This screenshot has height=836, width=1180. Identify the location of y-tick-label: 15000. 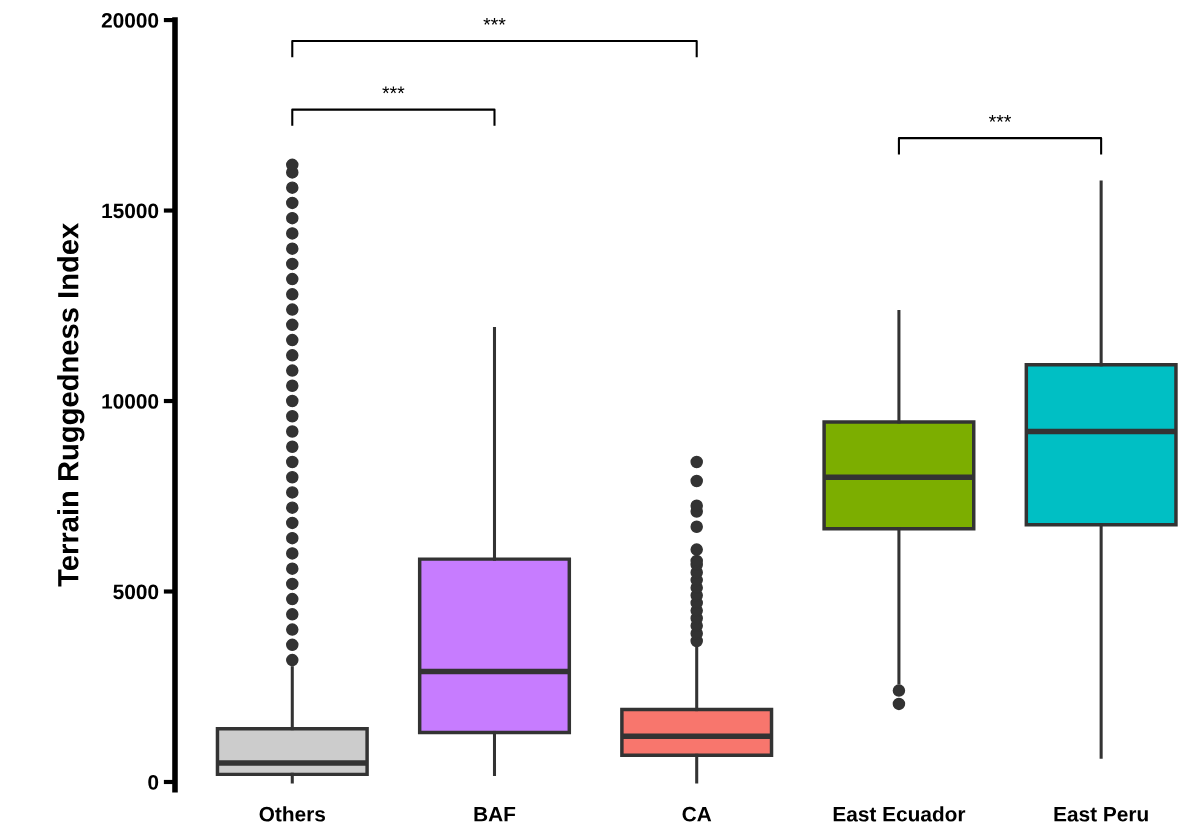
(130, 211).